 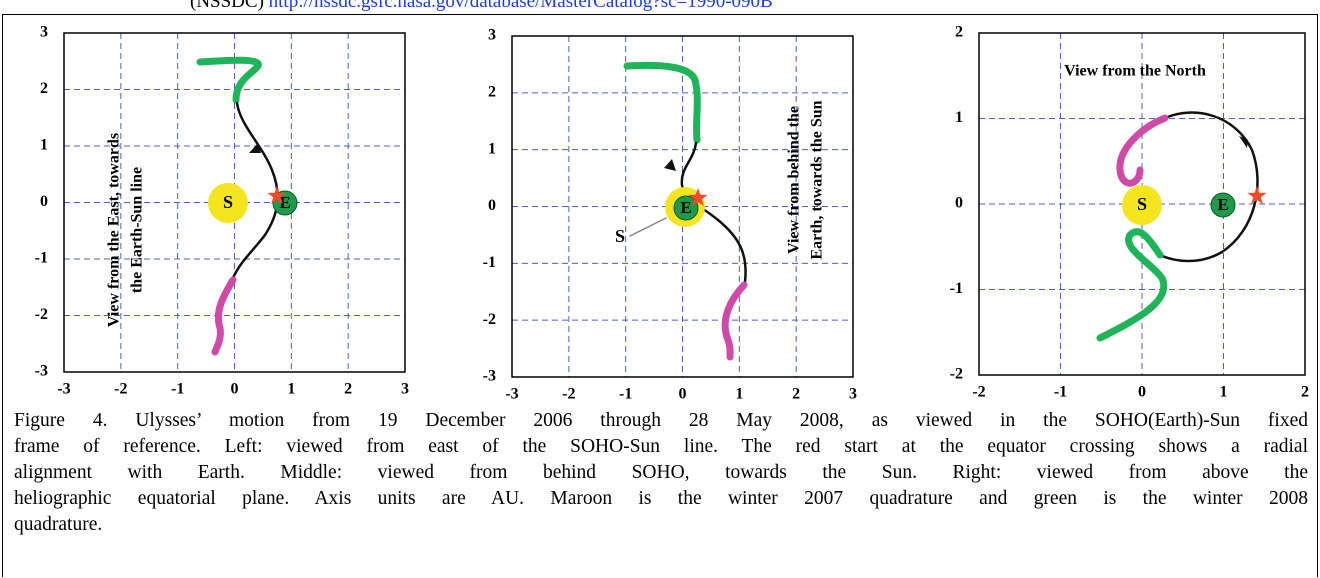 I want to click on annotation: View from the East, towards, so click(x=114, y=230).